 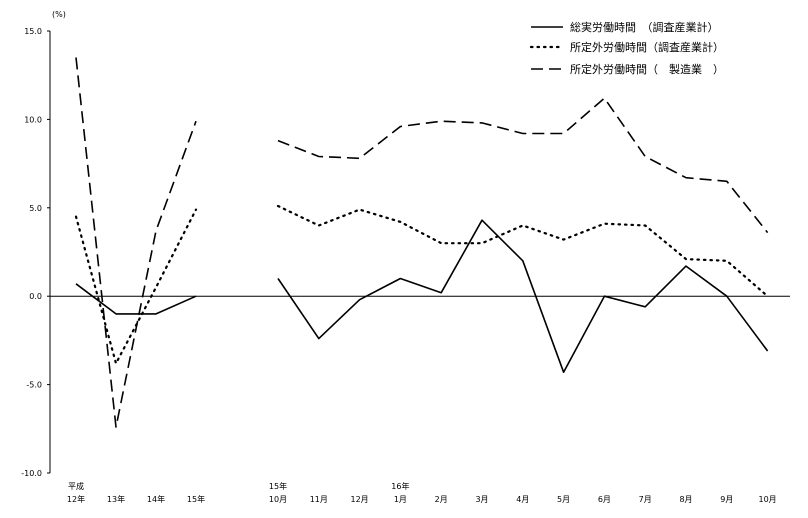 What do you see at coordinates (522, 499) in the screenshot?
I see `monthly-tick-label: 4月` at bounding box center [522, 499].